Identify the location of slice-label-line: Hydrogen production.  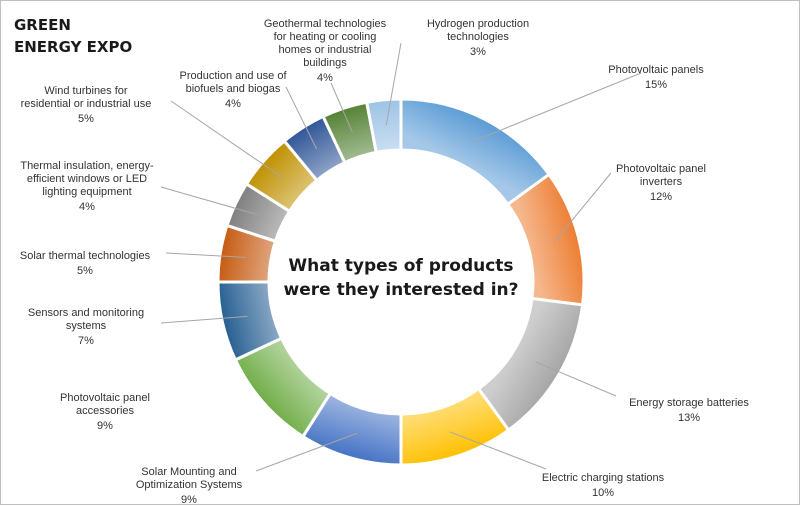
(478, 24).